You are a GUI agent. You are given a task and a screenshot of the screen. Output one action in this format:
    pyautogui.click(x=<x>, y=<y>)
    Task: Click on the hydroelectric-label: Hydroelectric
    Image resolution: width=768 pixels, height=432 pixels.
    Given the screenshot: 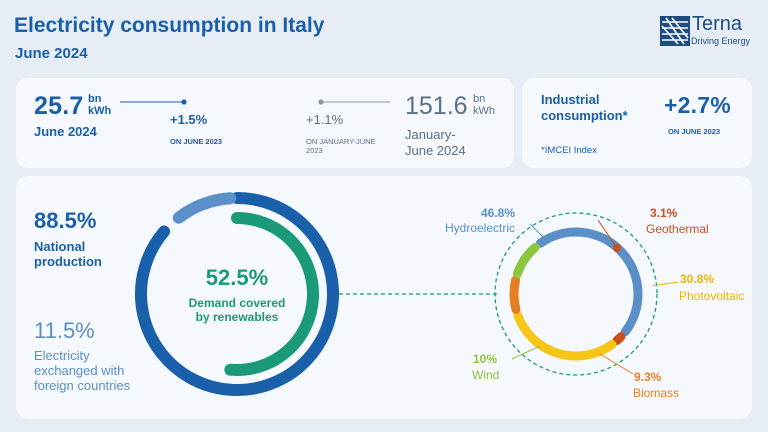 What is the action you would take?
    pyautogui.click(x=480, y=228)
    